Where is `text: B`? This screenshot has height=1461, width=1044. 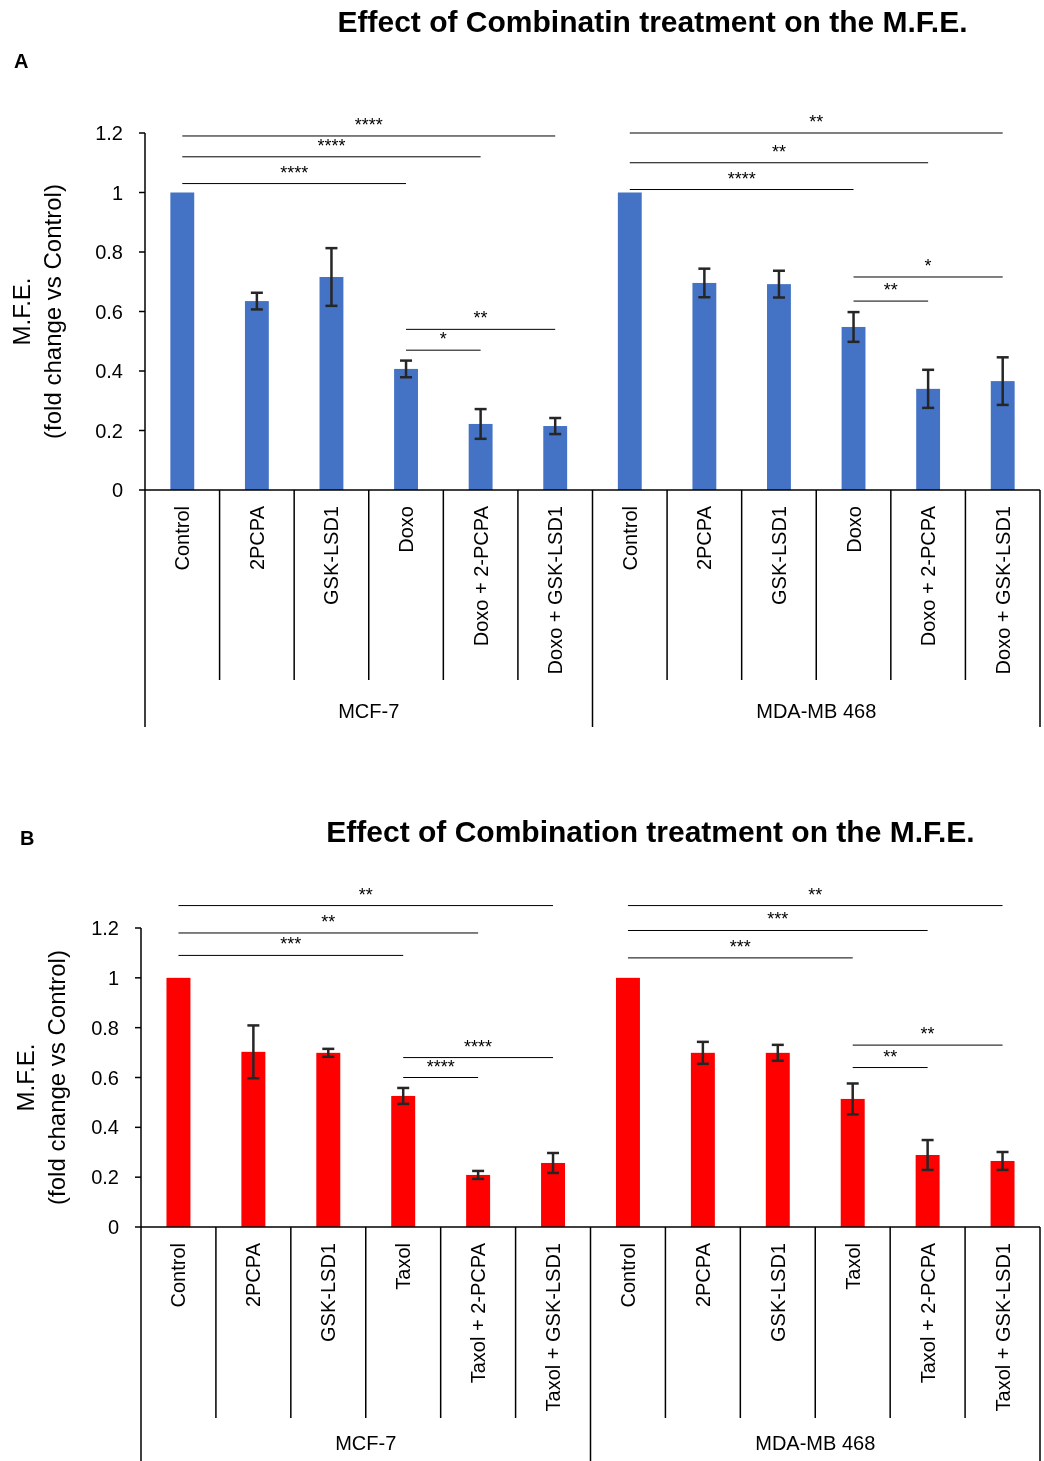
text: B is located at coordinates (27, 838).